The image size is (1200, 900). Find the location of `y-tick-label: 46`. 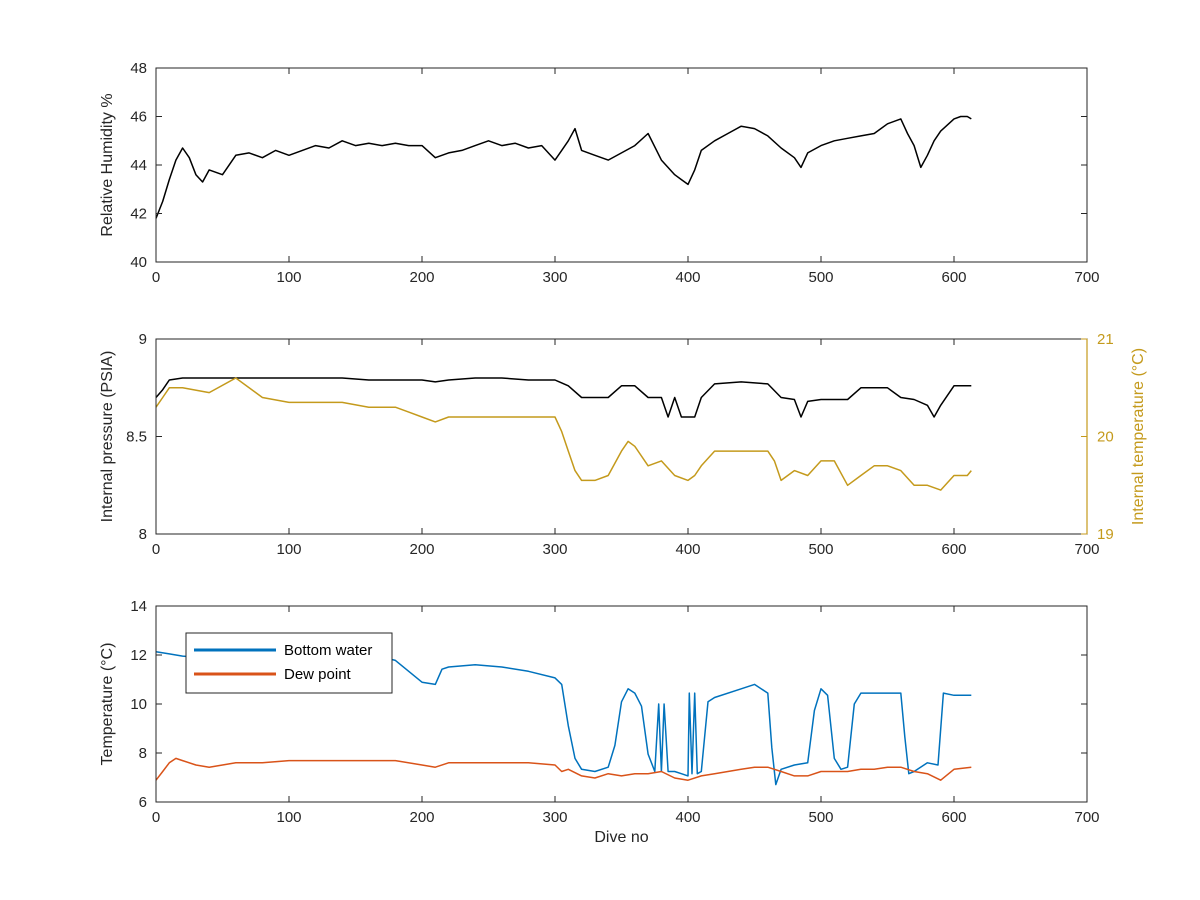

y-tick-label: 46 is located at coordinates (138, 117).